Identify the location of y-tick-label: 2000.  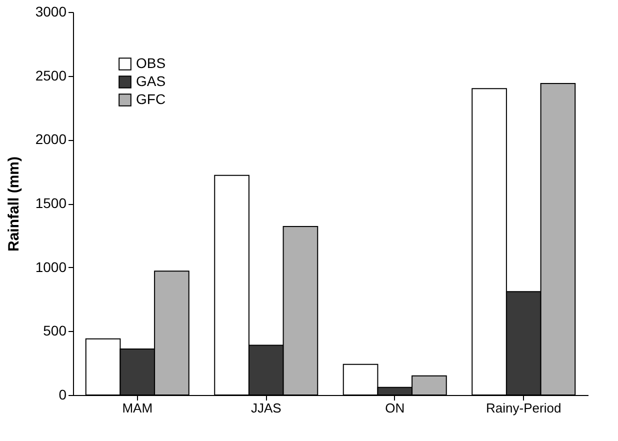
(51, 139).